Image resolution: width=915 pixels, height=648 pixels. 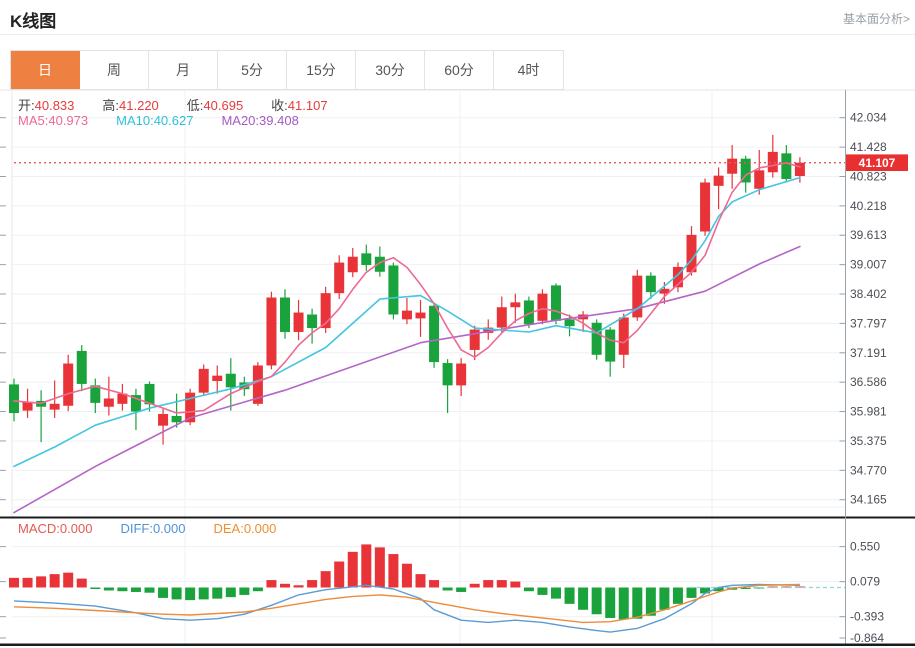 What do you see at coordinates (252, 70) in the screenshot?
I see `tab-5min: 5分` at bounding box center [252, 70].